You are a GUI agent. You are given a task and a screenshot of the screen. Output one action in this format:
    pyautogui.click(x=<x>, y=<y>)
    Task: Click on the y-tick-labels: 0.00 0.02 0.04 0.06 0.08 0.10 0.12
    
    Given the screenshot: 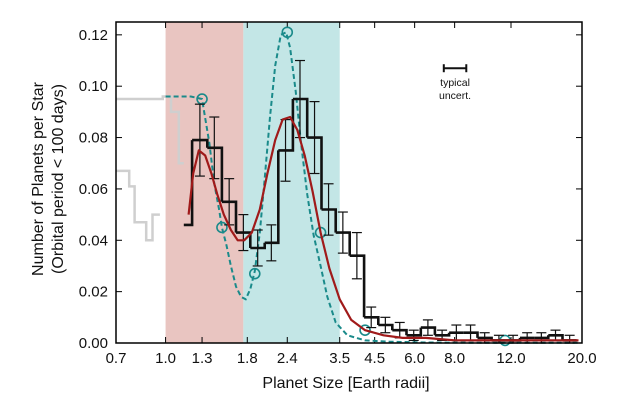 What is the action you would take?
    pyautogui.click(x=93, y=189)
    